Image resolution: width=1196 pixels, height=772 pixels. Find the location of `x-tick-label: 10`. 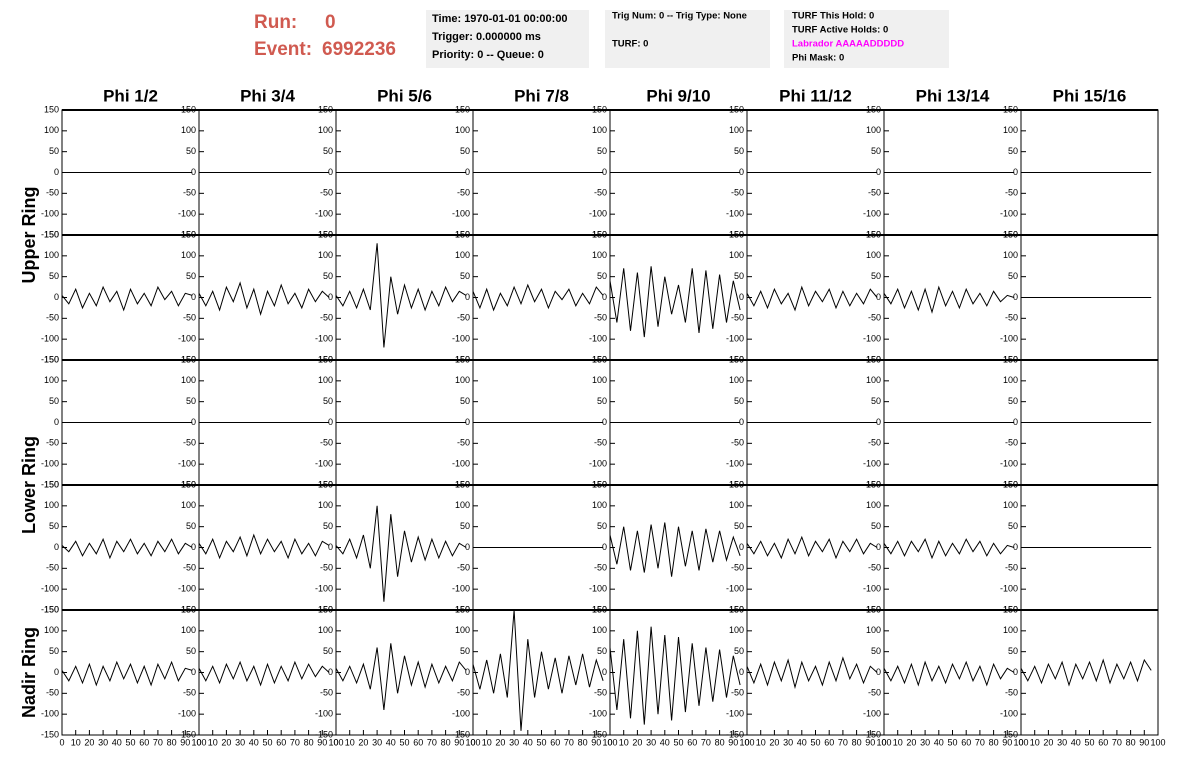

x-tick-label: 10 is located at coordinates (898, 742).